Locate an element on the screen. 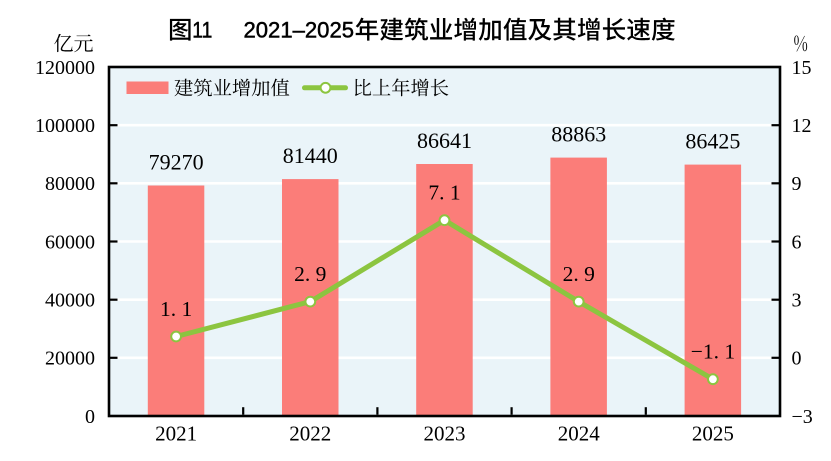 This screenshot has height=461, width=831. svg-text: −1. 1 is located at coordinates (713, 352).